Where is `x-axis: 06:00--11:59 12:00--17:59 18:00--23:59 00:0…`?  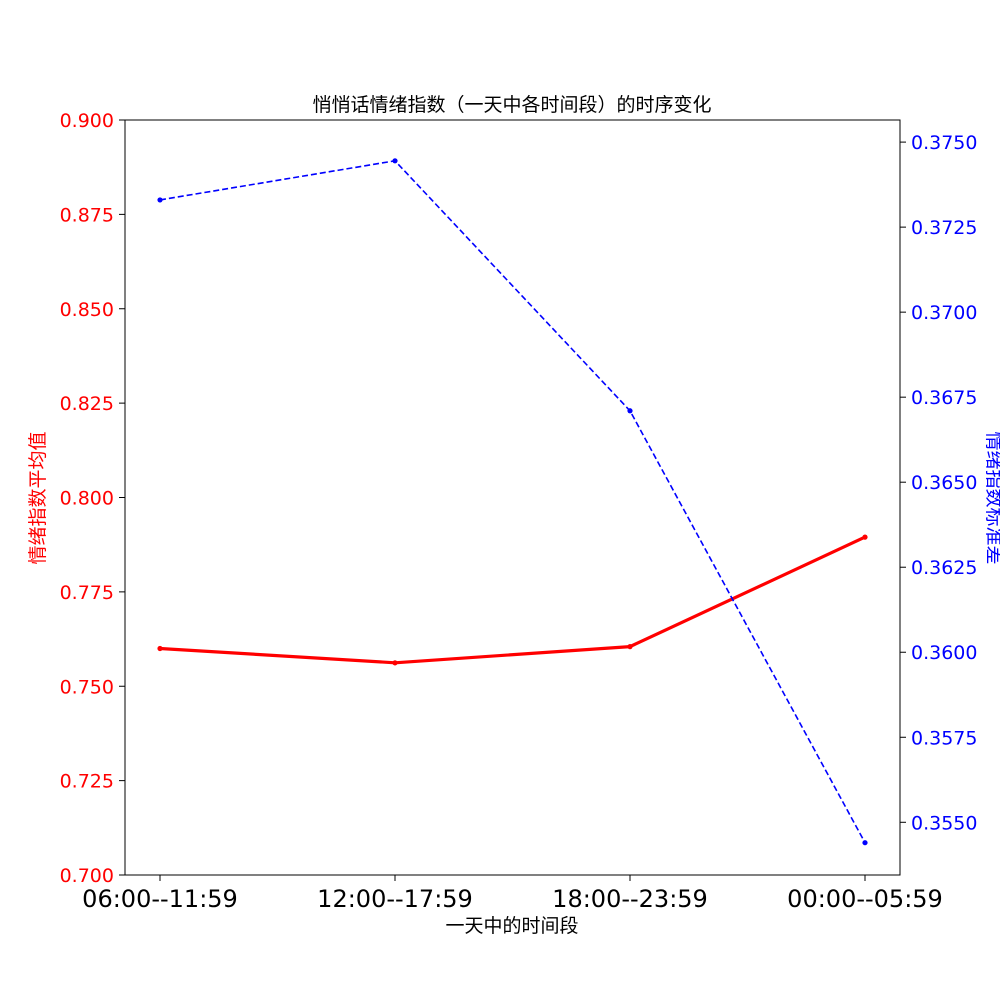 x-axis: 06:00--11:59 12:00--17:59 18:00--23:59 00:0… is located at coordinates (512, 894).